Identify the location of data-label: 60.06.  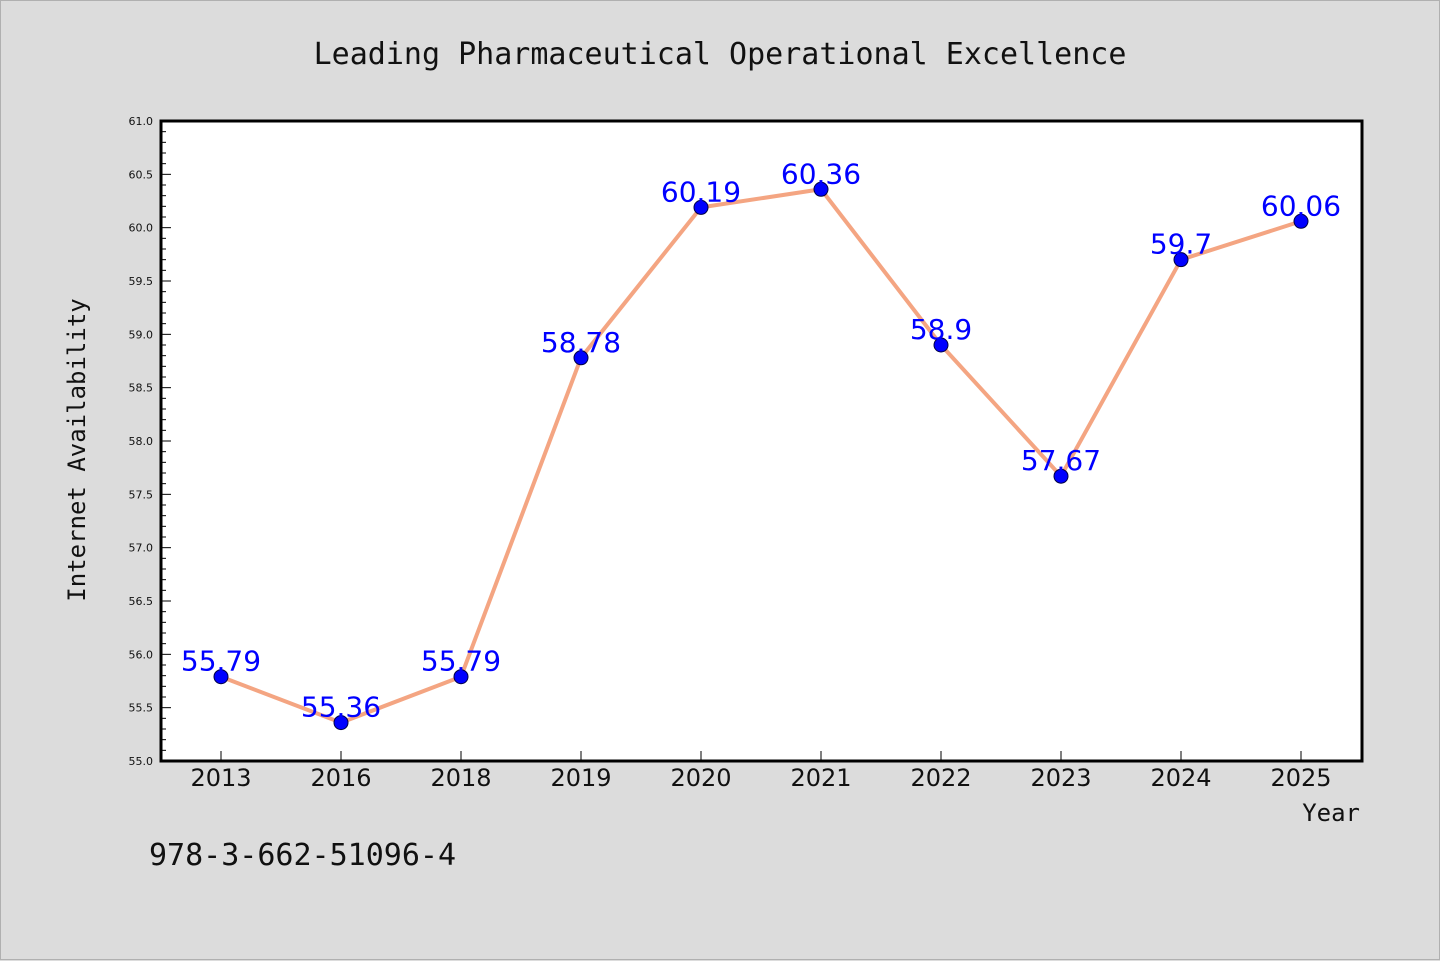
(1301, 205).